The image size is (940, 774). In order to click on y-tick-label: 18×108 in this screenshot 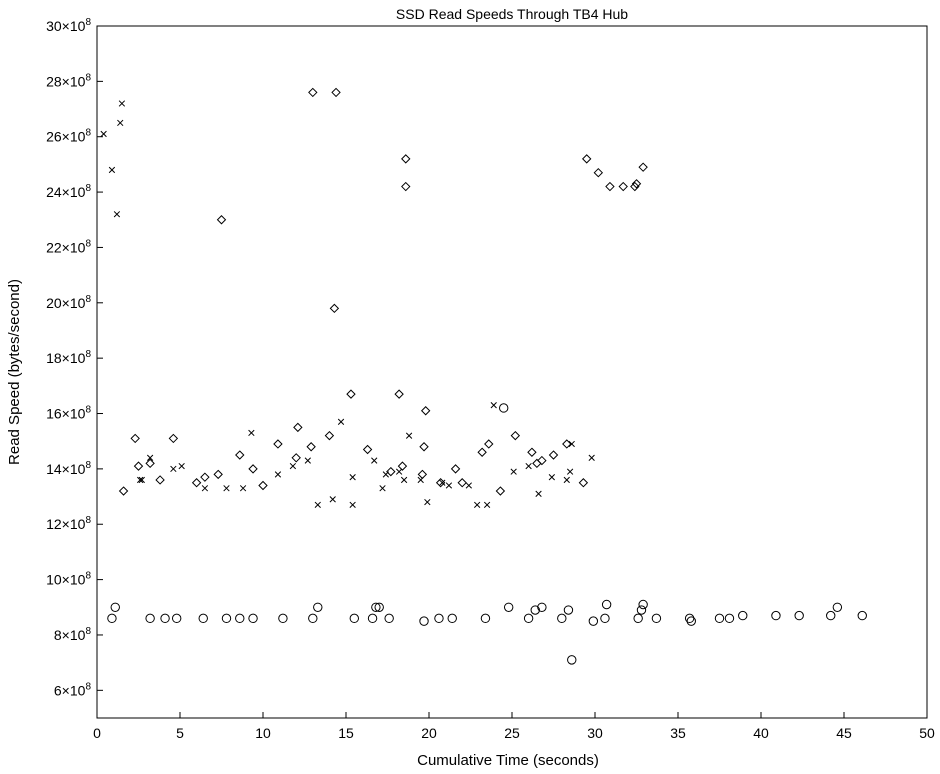, I will do `click(68, 357)`.